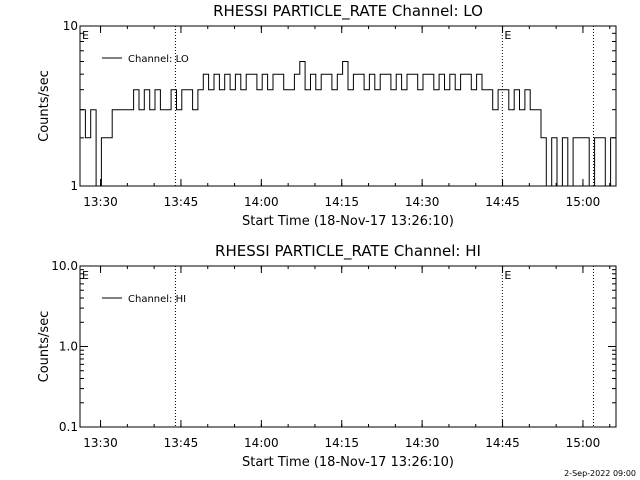  Describe the element at coordinates (68, 427) in the screenshot. I see `y-tick-label: 0.1` at that location.